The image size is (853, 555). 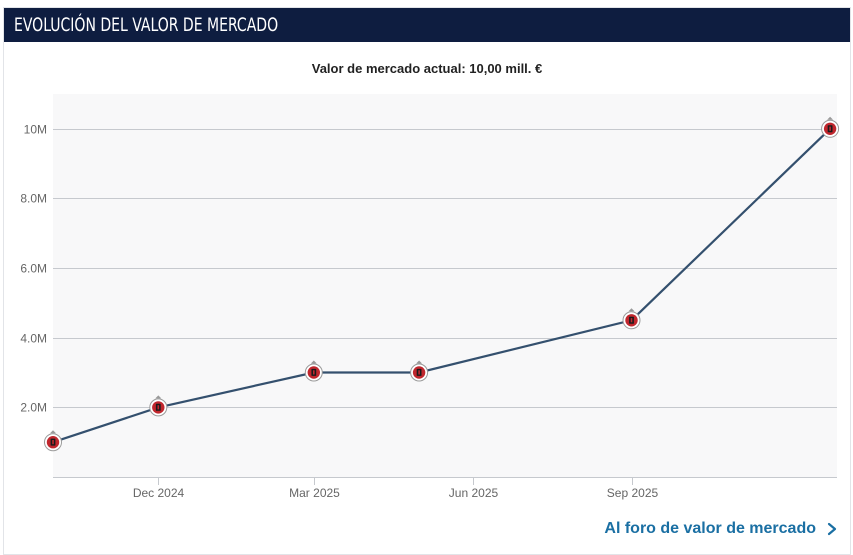 I want to click on x-axis: Dec 2024 Mar 2025 Jun 2025 Sep 2025, so click(x=396, y=488).